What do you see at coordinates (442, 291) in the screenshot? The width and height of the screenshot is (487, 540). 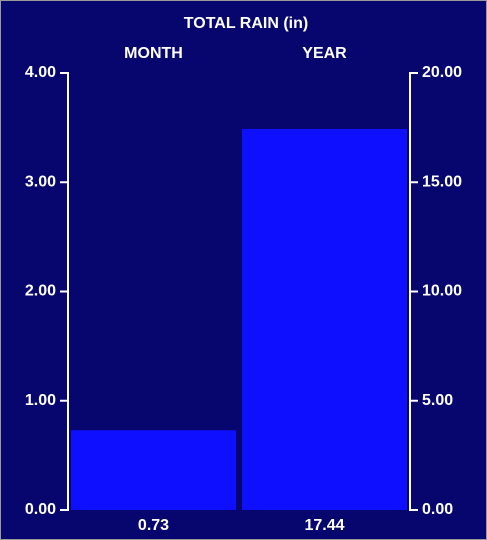 I see `y2-tick-label: 10.00` at bounding box center [442, 291].